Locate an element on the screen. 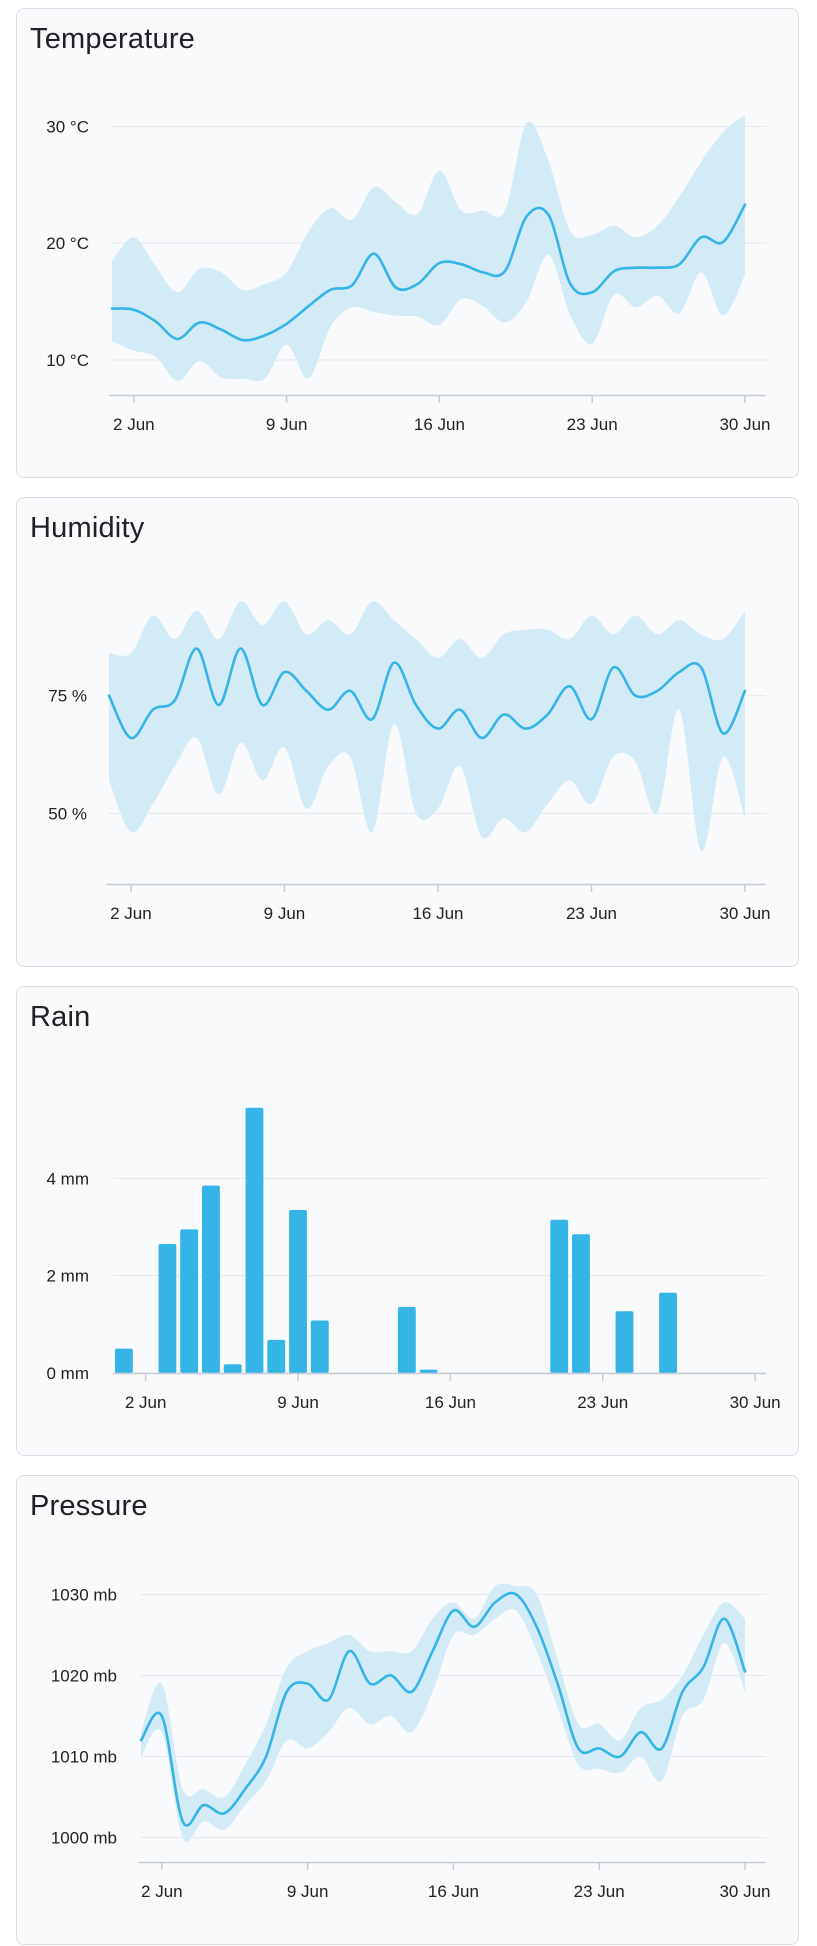  y-tick-label: 50 % is located at coordinates (67, 813).